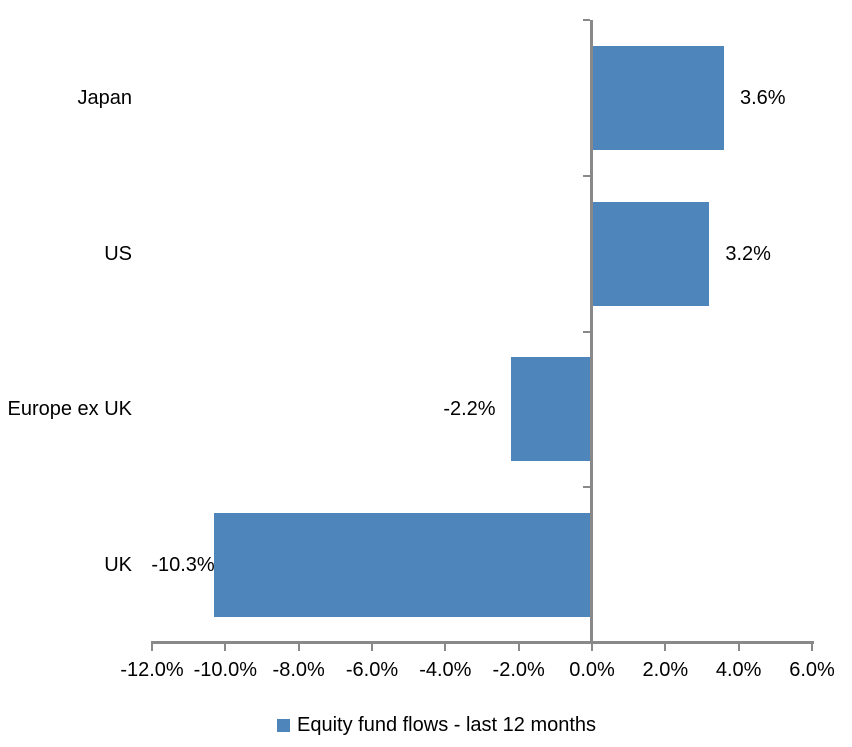  Describe the element at coordinates (298, 670) in the screenshot. I see `x-tick-label: -8.0%` at that location.